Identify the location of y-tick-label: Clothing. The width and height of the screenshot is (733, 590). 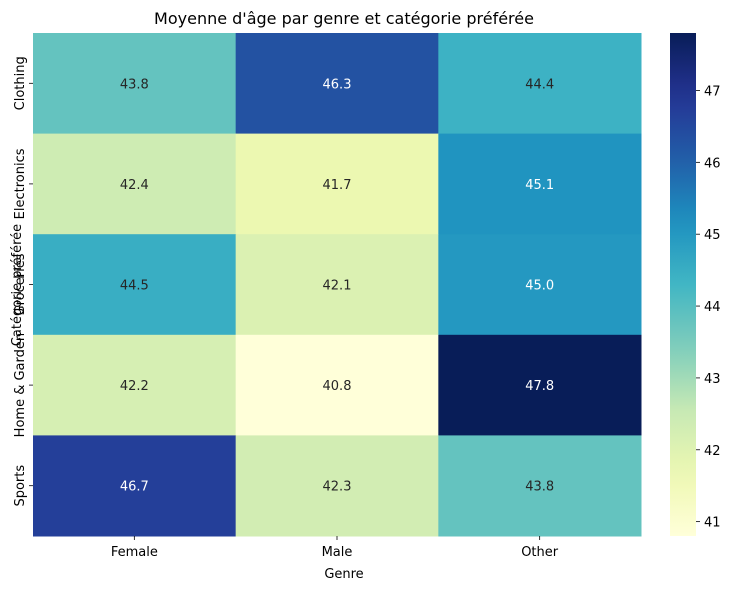
(20, 83).